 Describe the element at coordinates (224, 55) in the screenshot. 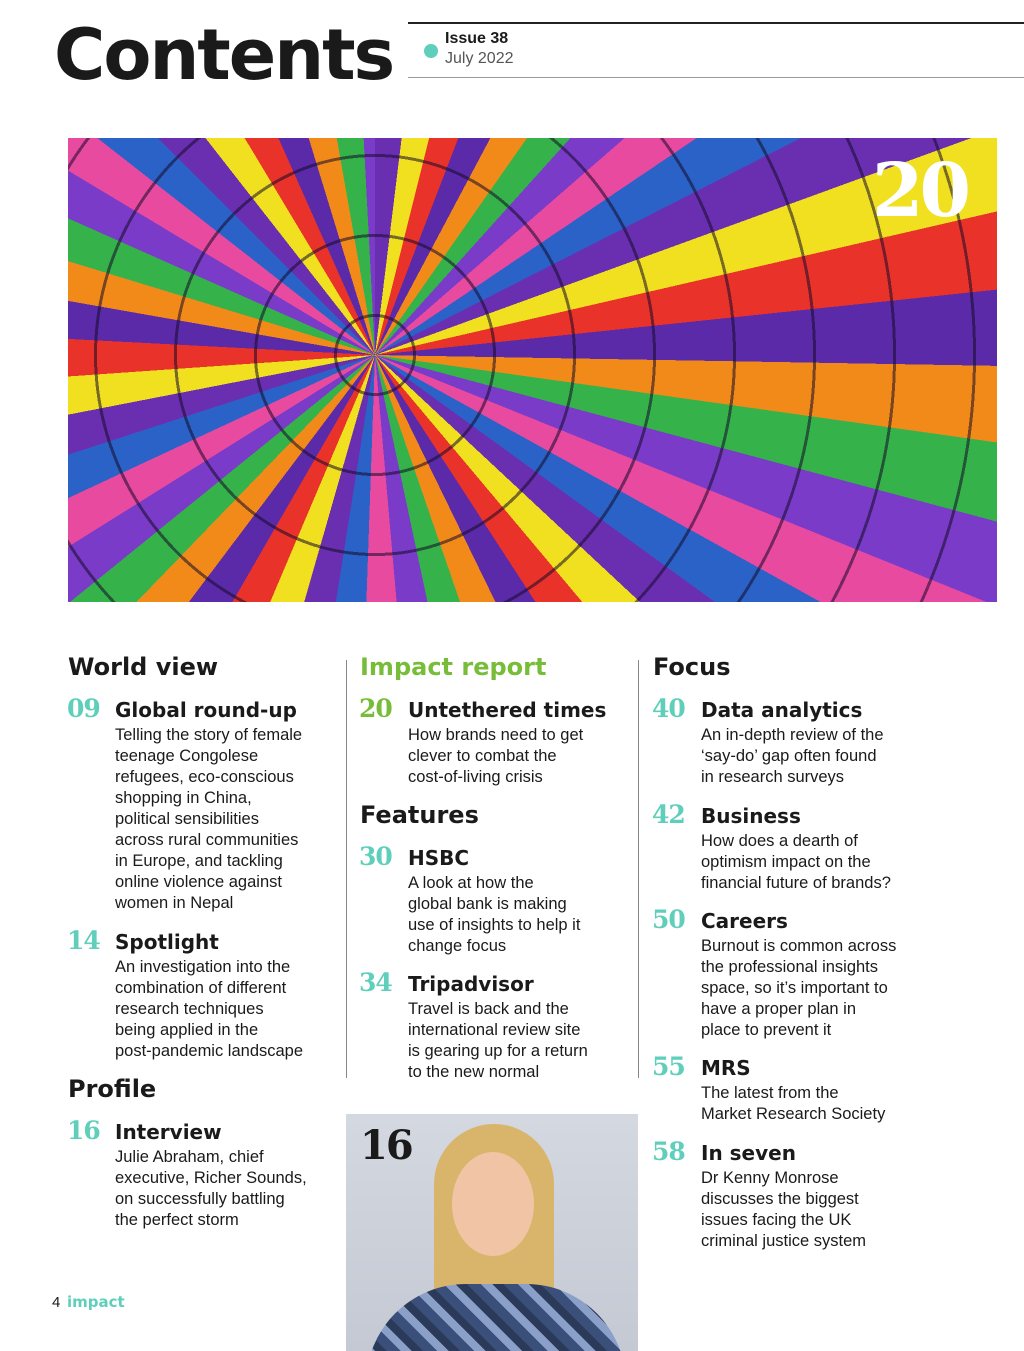

I see `page-title: Contents` at that location.